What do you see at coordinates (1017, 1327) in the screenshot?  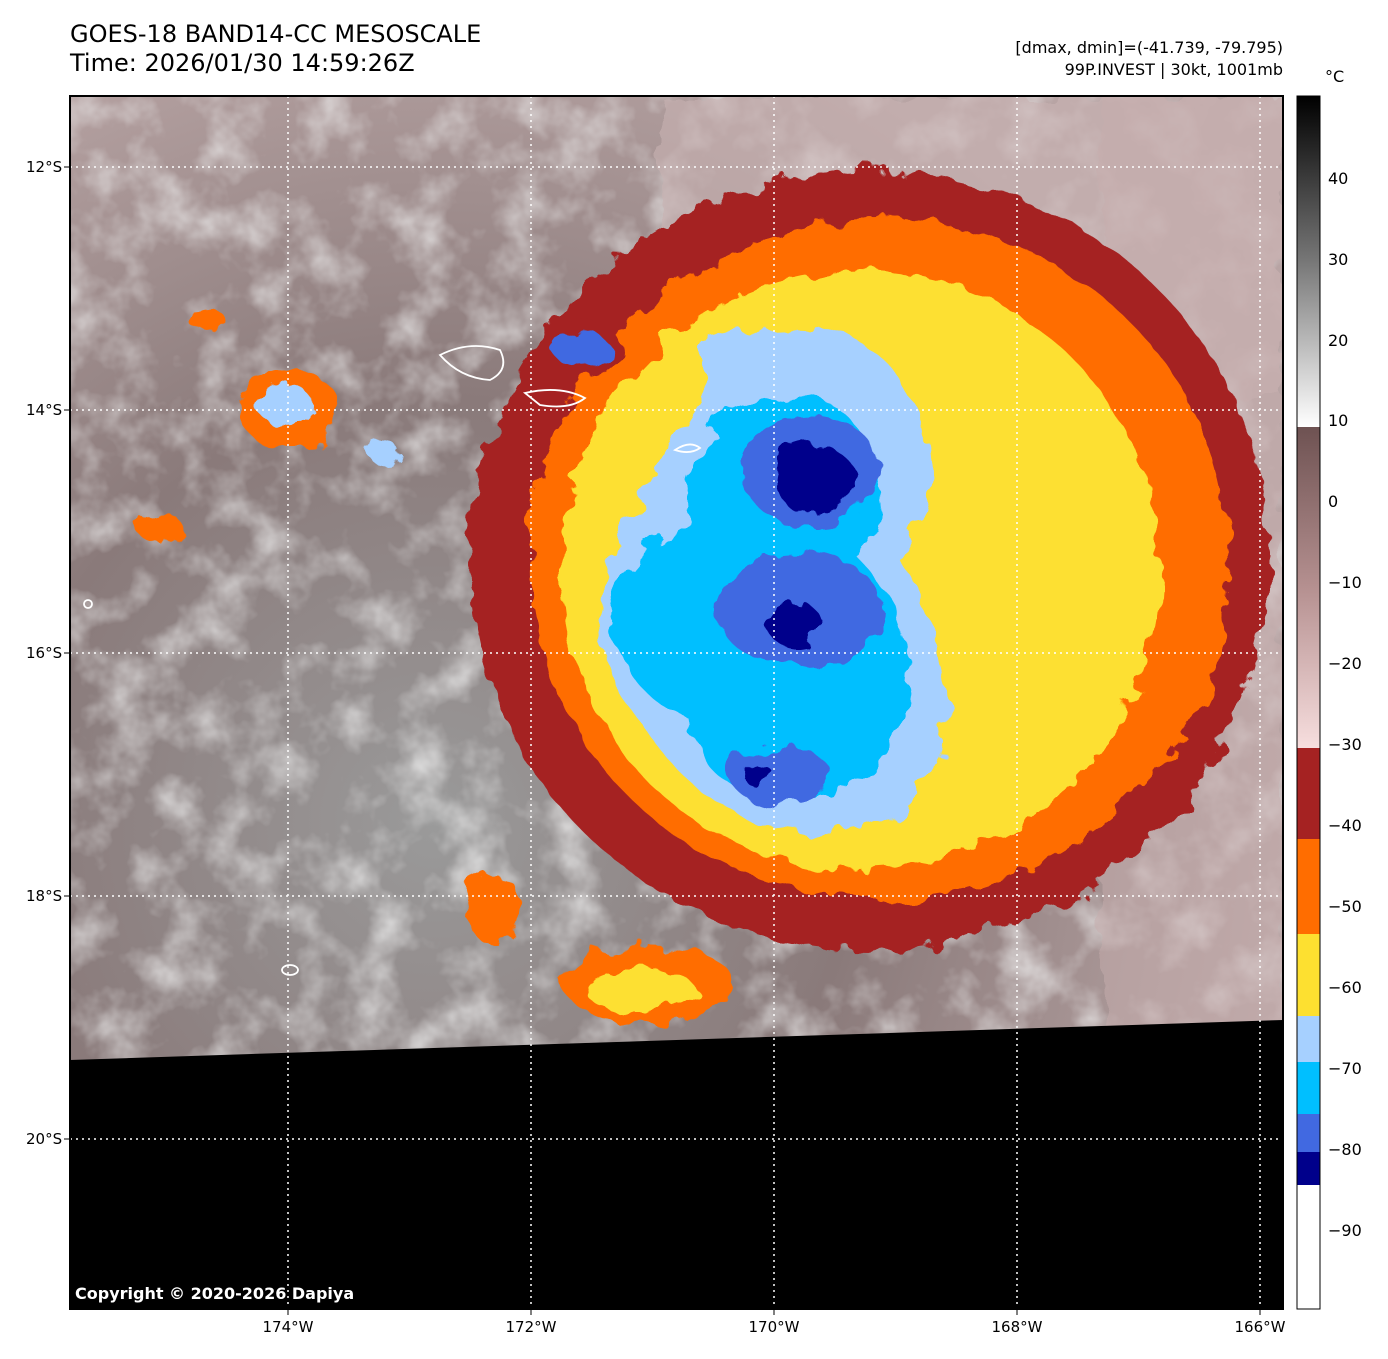 I see `lon-label-168w: 168°W` at bounding box center [1017, 1327].